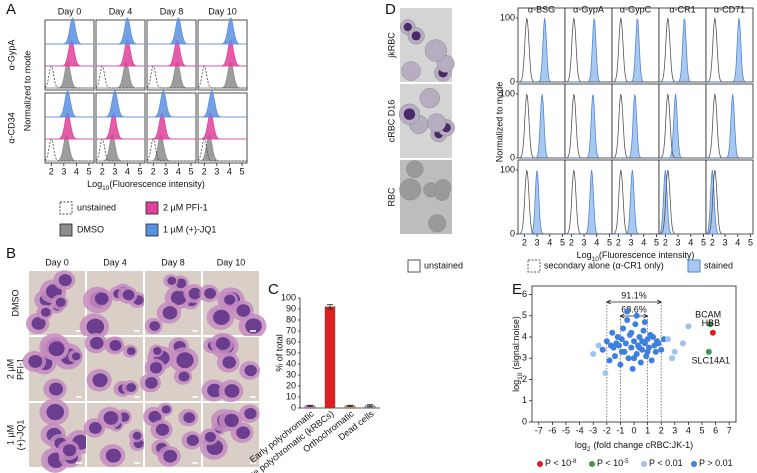 The height and width of the screenshot is (473, 757). Describe the element at coordinates (330, 357) in the screenshot. I see `bar` at that location.